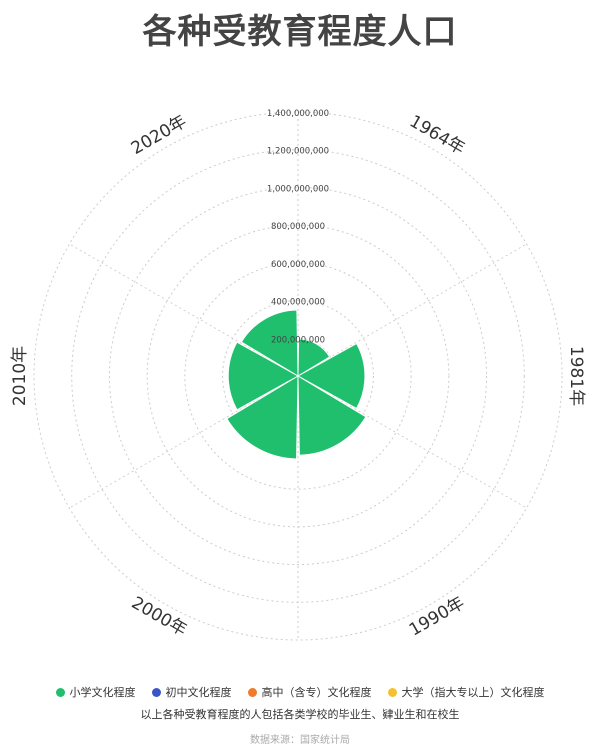  What do you see at coordinates (298, 227) in the screenshot?
I see `radial-tick-label: 800,000,000` at bounding box center [298, 227].